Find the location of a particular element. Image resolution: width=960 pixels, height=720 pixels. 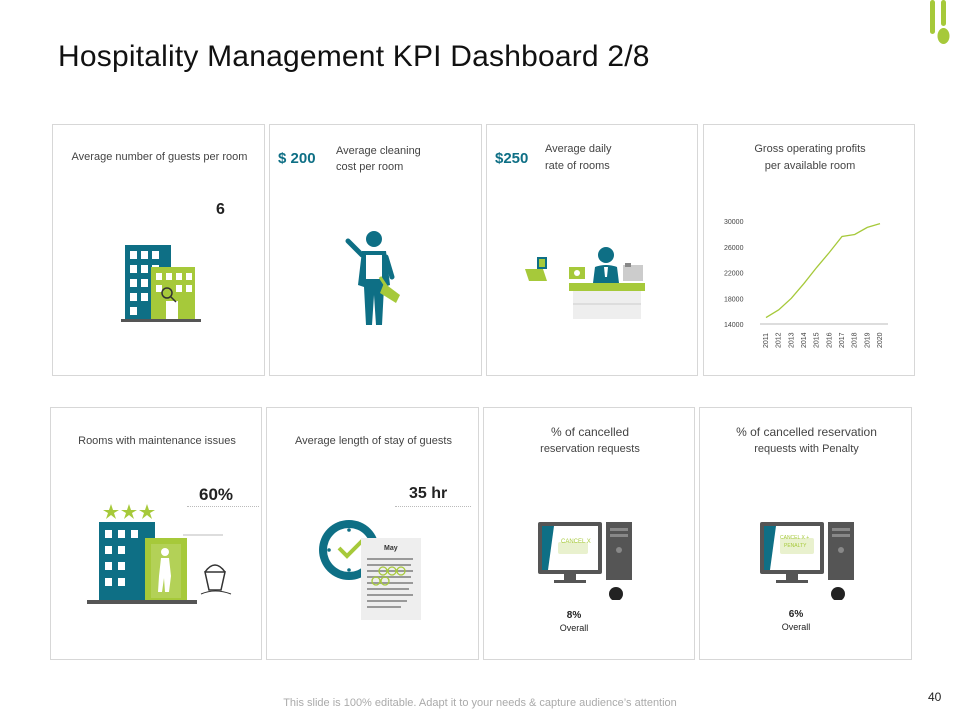

daily-rate-value: $250 is located at coordinates (512, 158).